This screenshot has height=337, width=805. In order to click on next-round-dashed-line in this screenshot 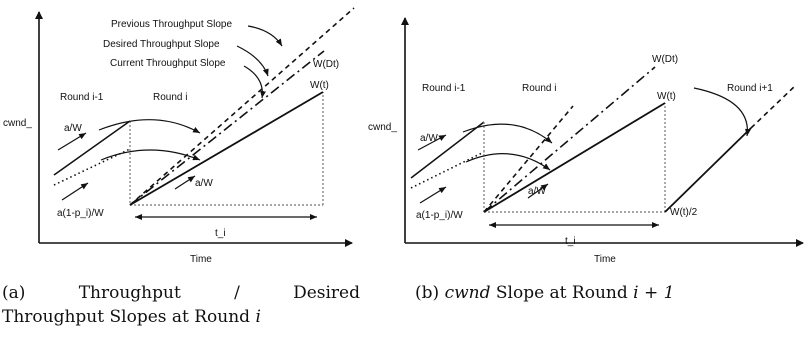, I will do `click(773, 106)`.